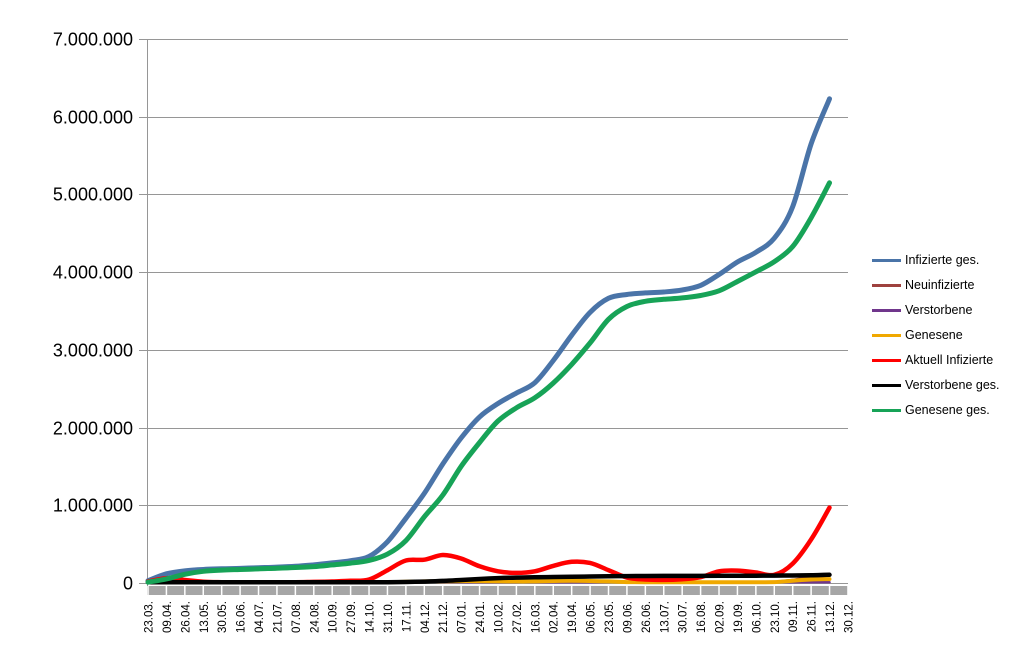 The image size is (1010, 663). I want to click on legend-item-genesene: Genesene, so click(936, 335).